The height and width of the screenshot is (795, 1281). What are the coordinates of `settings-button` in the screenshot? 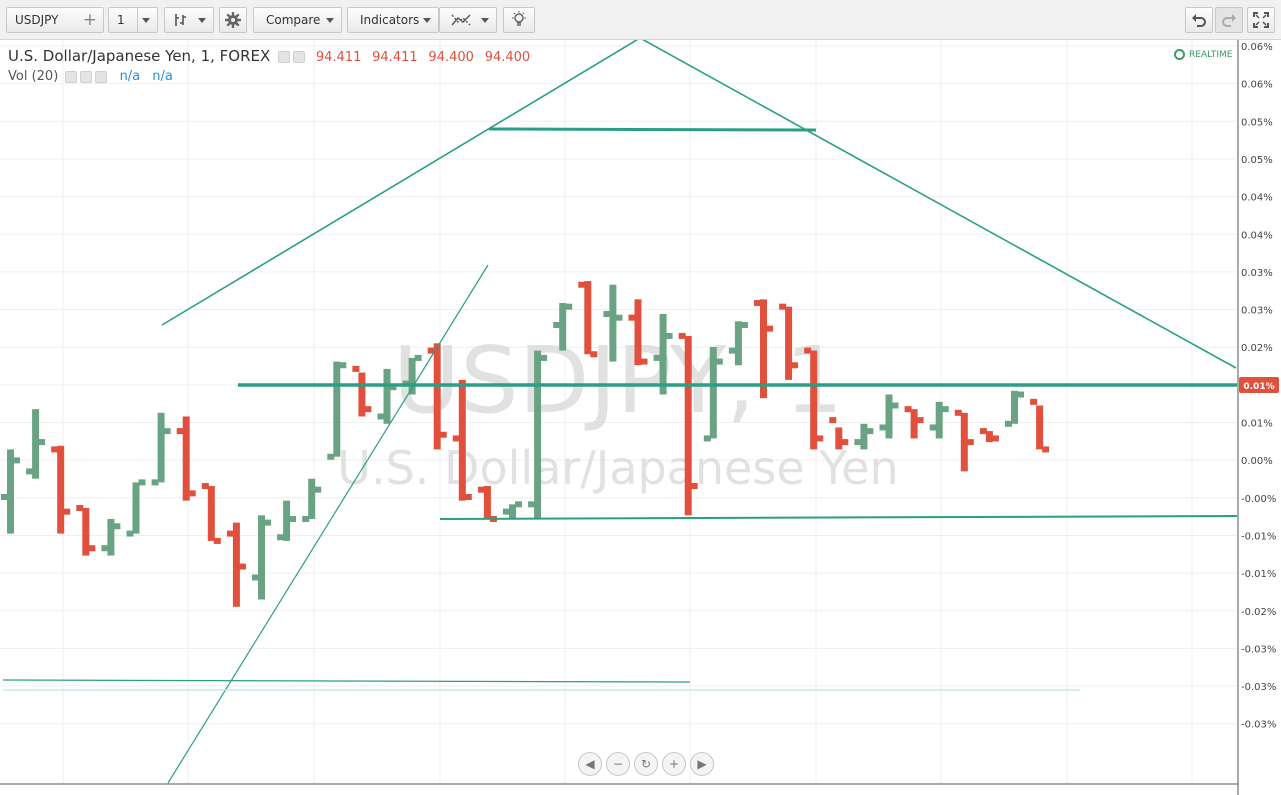 It's located at (233, 20).